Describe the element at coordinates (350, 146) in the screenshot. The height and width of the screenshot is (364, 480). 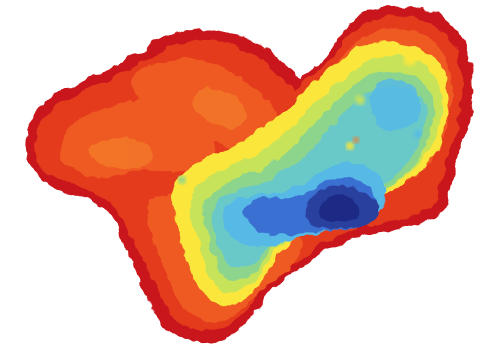
I see `speckle-yellow-b` at that location.